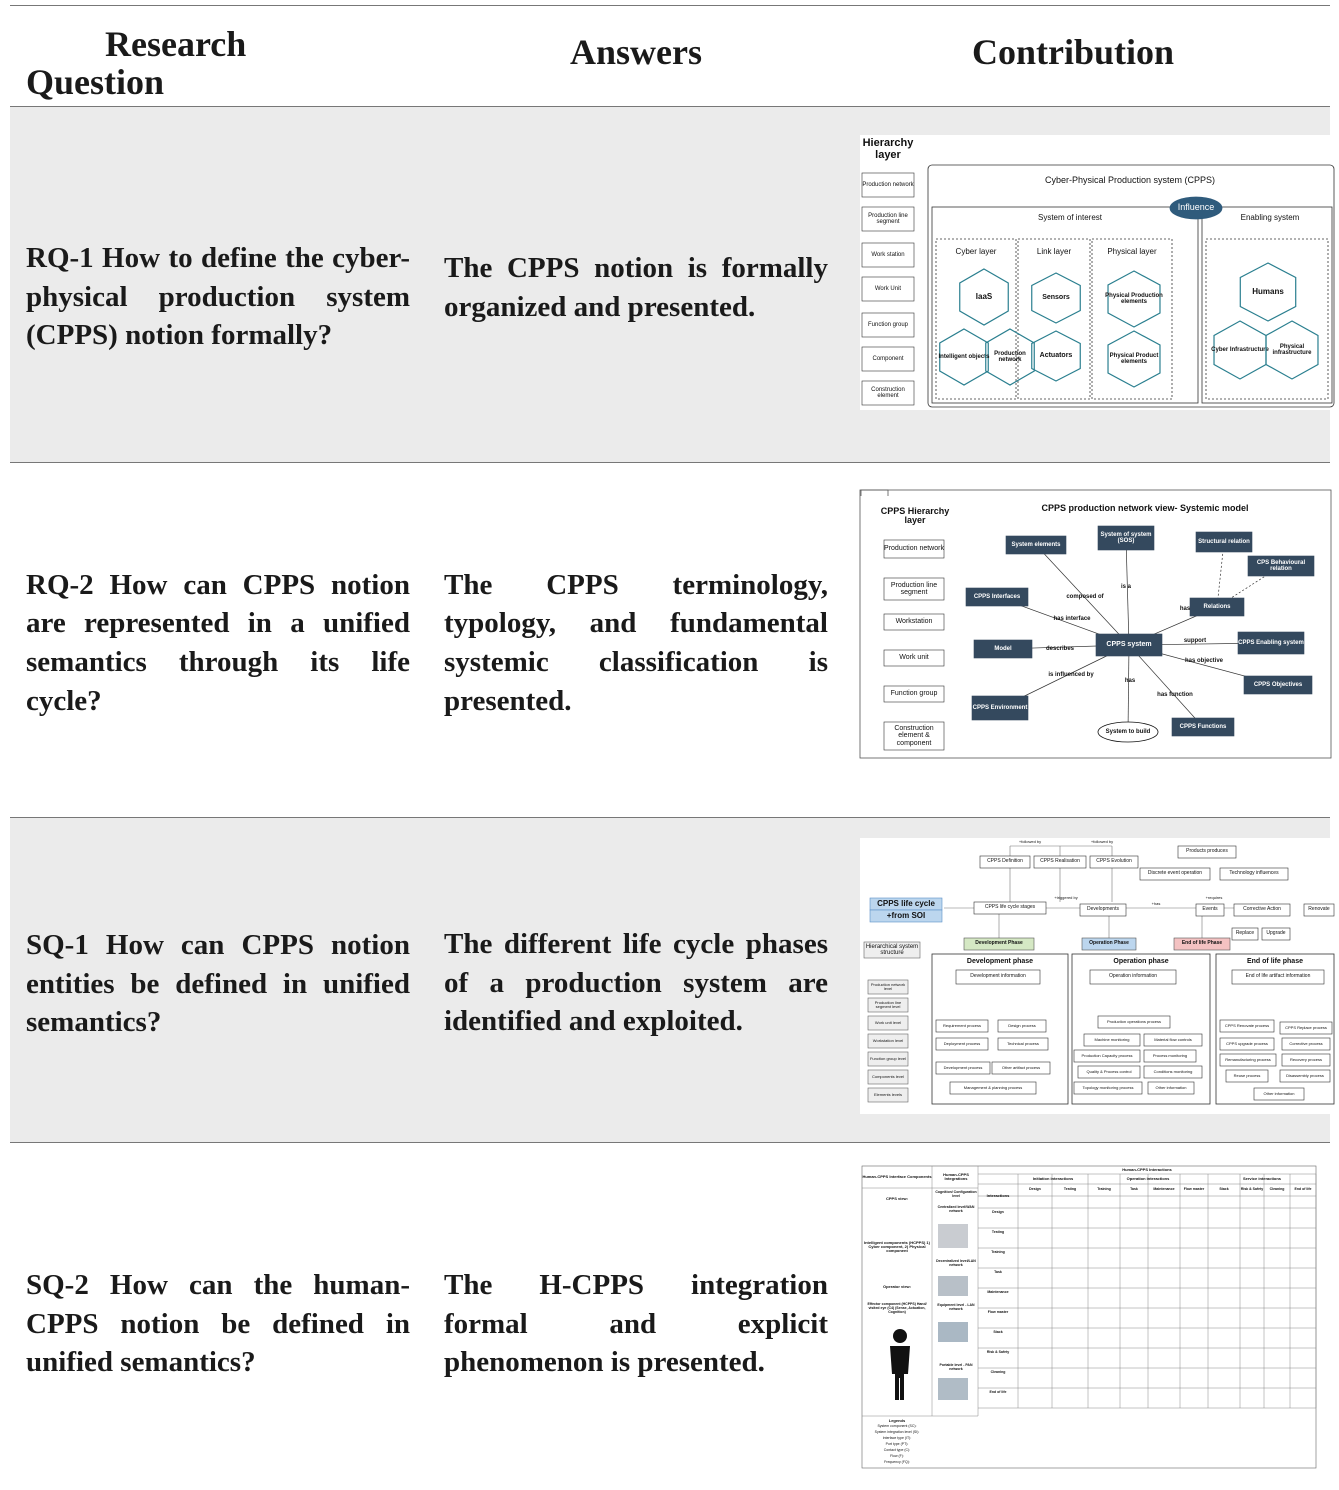  I want to click on label: Recovery process, so click(1305, 1059).